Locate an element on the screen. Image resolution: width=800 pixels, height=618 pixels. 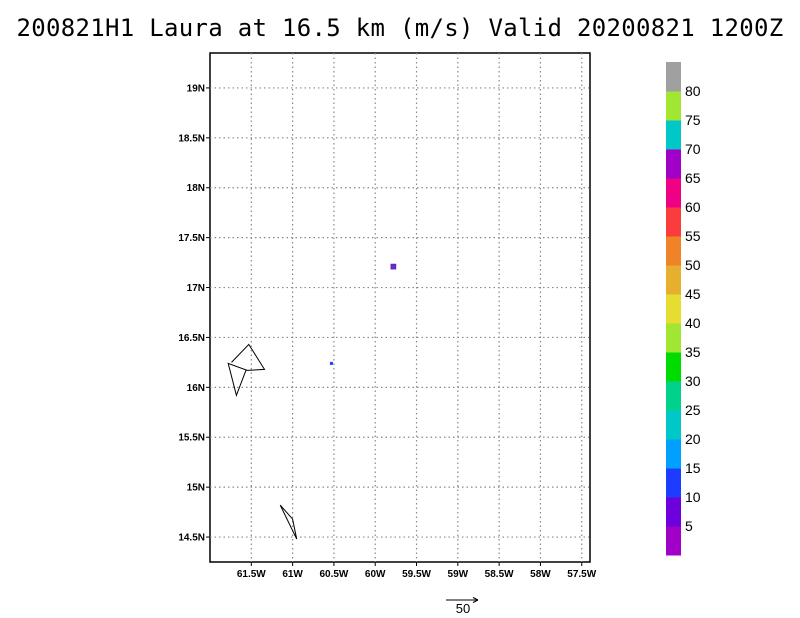
longitude-ticks: 61.5W 61W 60.5W 60W 59.5W 59W 58.5W 58W 57.5W is located at coordinates (417, 571).